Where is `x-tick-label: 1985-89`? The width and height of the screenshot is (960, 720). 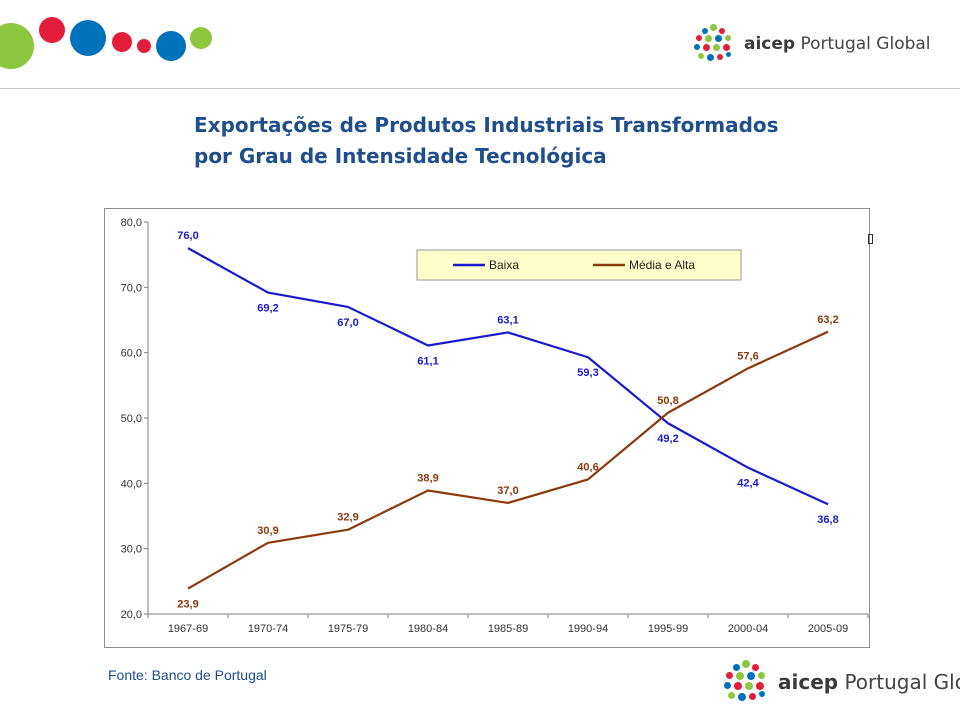 x-tick-label: 1985-89 is located at coordinates (508, 629).